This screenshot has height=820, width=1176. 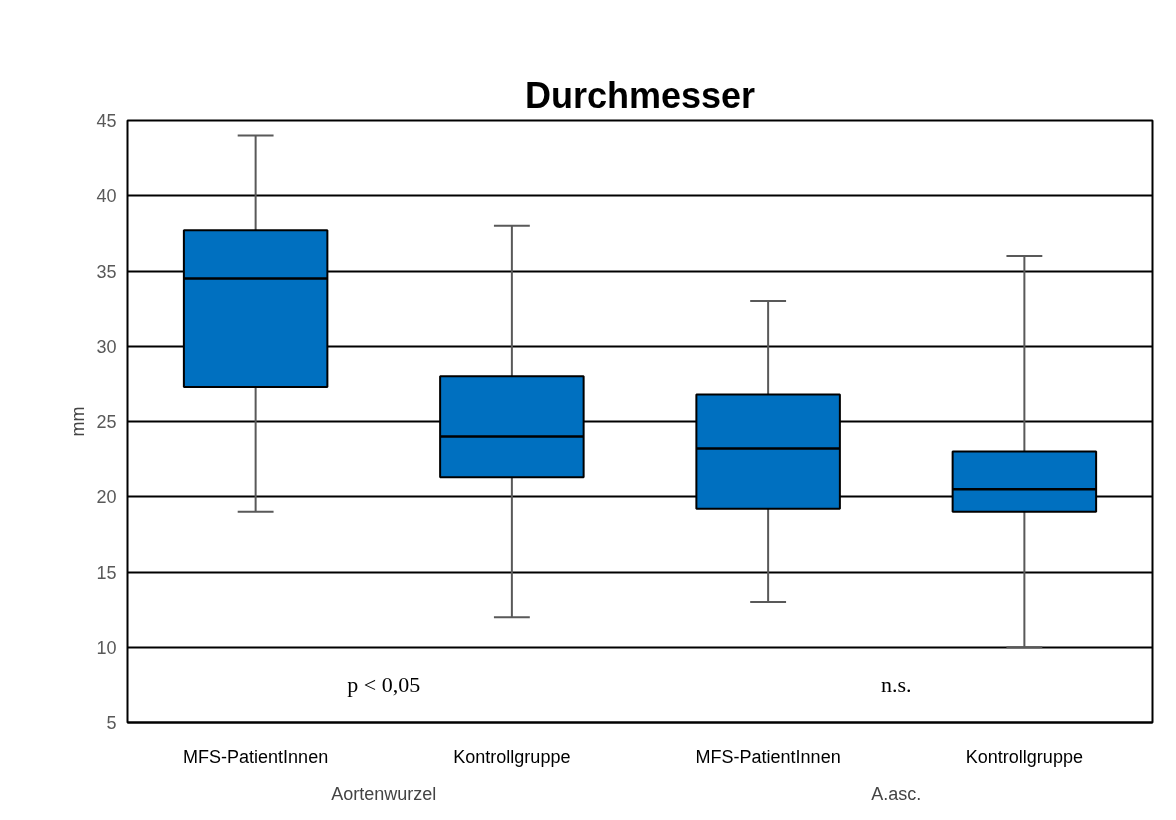 What do you see at coordinates (106, 346) in the screenshot?
I see `y-tick-label: 30` at bounding box center [106, 346].